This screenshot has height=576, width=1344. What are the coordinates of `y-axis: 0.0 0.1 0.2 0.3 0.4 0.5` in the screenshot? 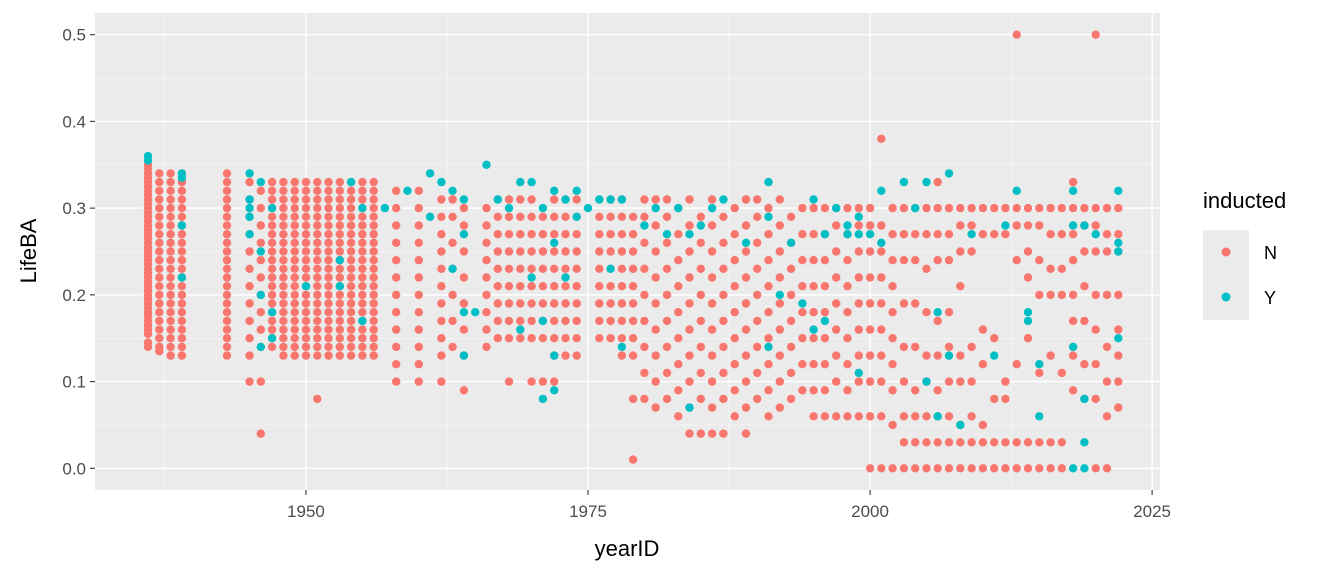 It's located at (78, 252).